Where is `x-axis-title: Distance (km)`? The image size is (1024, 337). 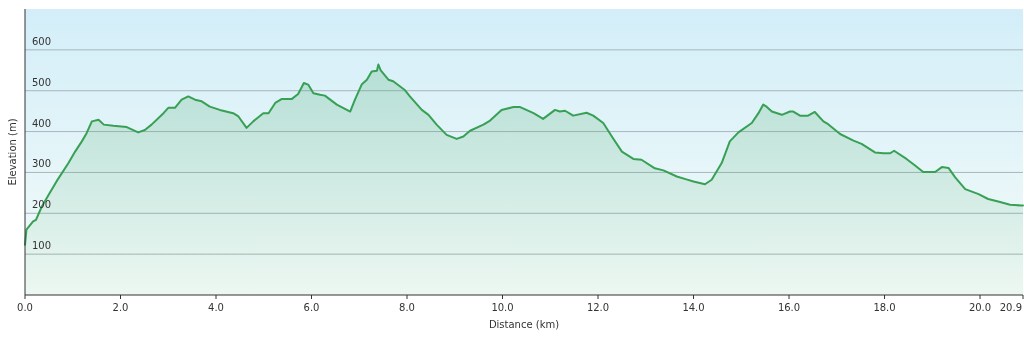
x-axis-title: Distance (km) is located at coordinates (524, 324).